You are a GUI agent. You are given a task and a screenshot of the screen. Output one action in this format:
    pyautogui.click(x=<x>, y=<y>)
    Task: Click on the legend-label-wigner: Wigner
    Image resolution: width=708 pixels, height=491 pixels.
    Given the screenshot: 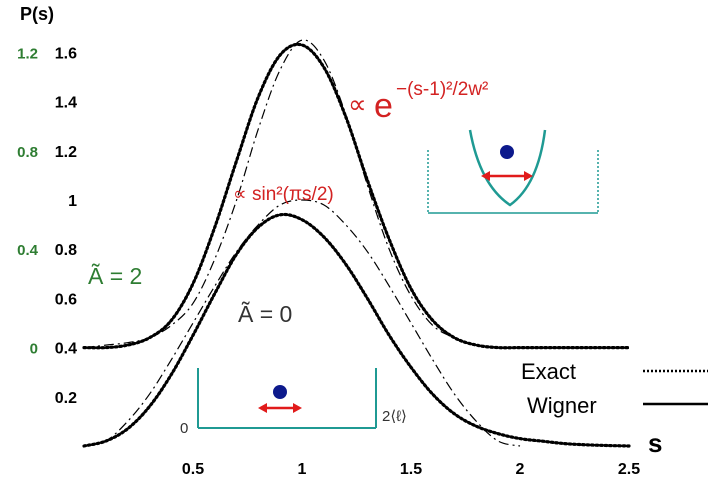 What is the action you would take?
    pyautogui.click(x=562, y=405)
    